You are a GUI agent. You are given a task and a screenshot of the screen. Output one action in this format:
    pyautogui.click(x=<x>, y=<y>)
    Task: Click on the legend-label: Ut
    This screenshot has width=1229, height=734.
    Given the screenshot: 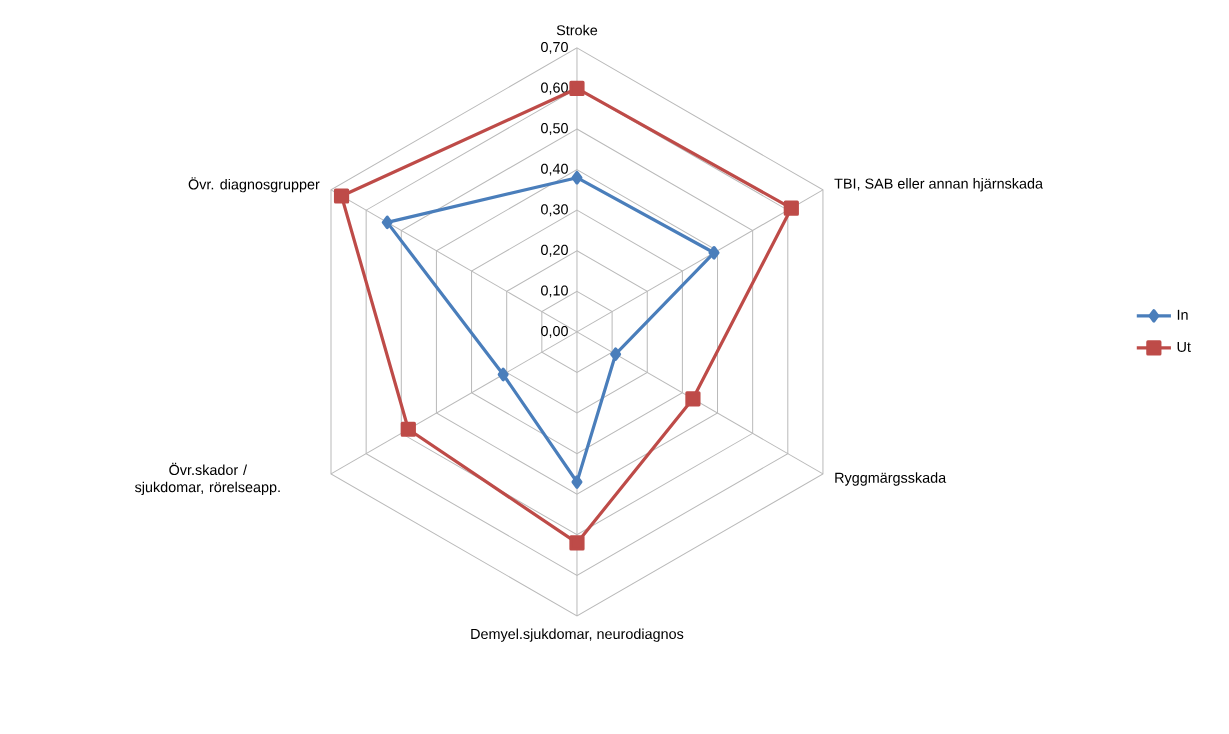 What is the action you would take?
    pyautogui.click(x=1184, y=346)
    